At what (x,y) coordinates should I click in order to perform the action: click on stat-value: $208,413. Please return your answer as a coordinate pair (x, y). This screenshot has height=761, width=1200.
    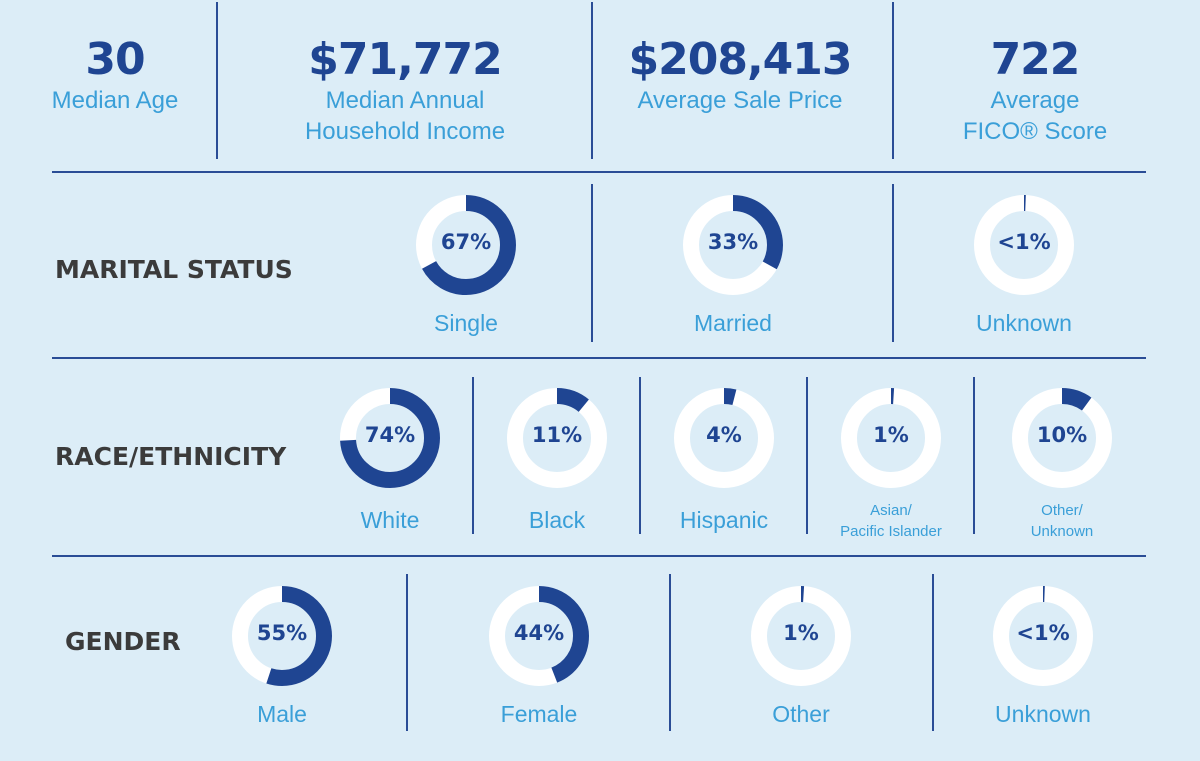
    Looking at the image, I should click on (740, 59).